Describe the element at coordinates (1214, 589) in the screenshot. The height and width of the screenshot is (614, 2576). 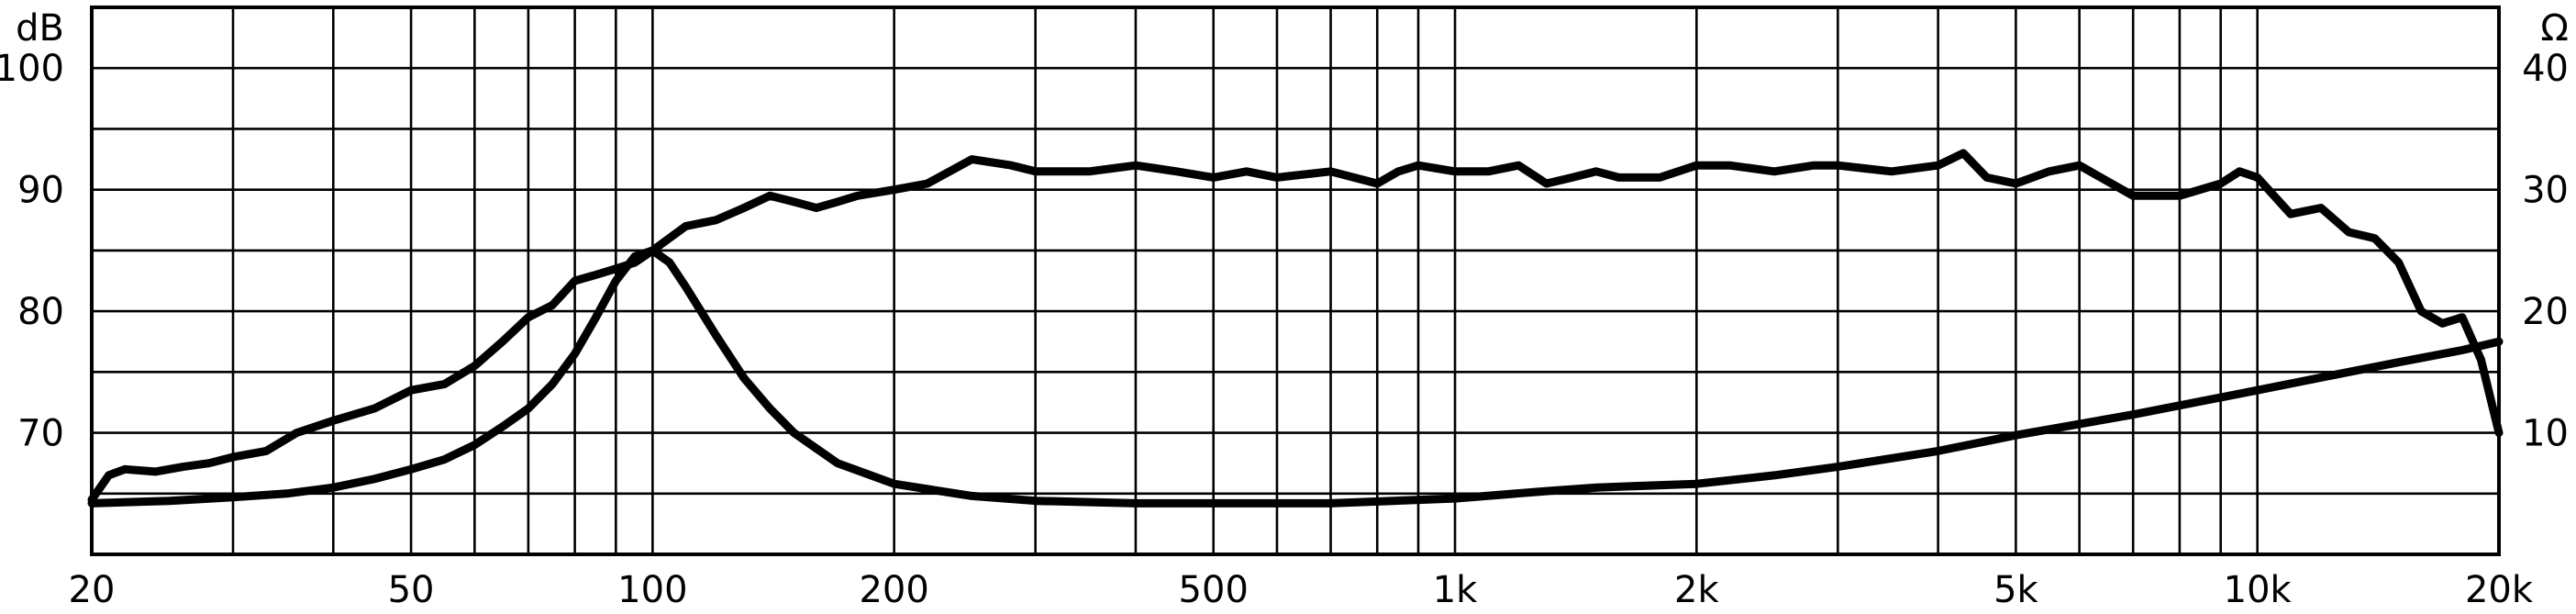
I see `x-tick-label: 500` at that location.